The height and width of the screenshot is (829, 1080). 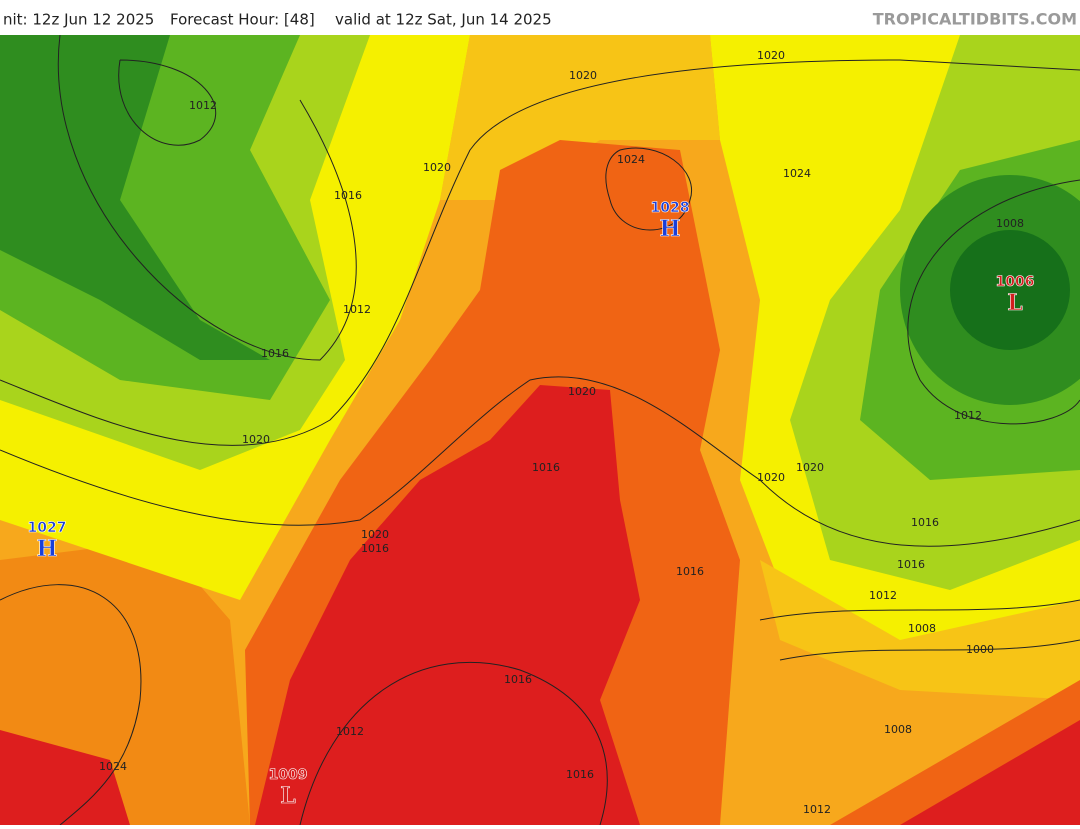 I want to click on init-time: nit: 12z Jun 12 2025, so click(x=78, y=20).